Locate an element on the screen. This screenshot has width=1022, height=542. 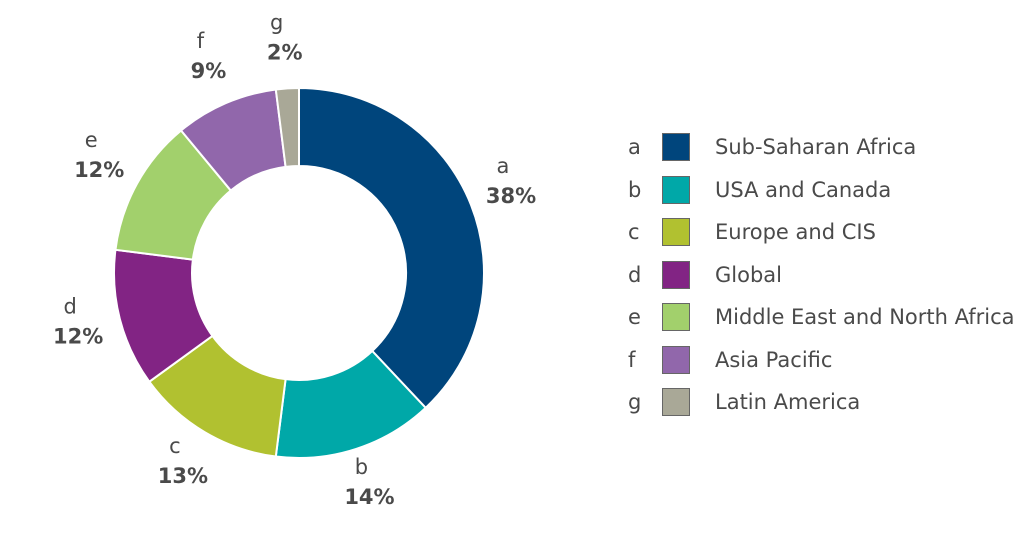
legend-item-g: g Latin America is located at coordinates (821, 402).